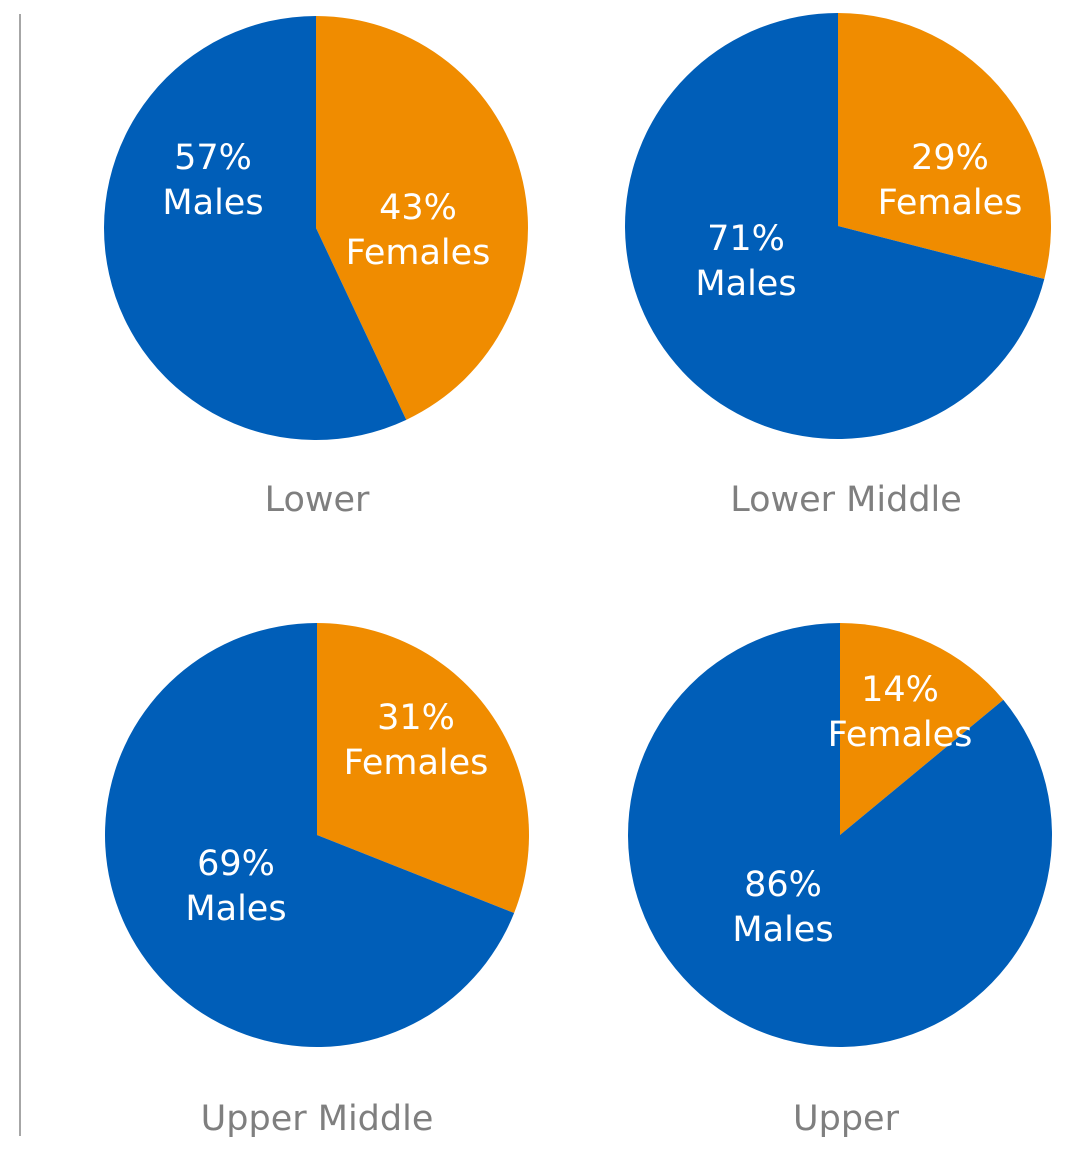 This screenshot has width=1083, height=1175. I want to click on males-label: 86% Males, so click(782, 908).